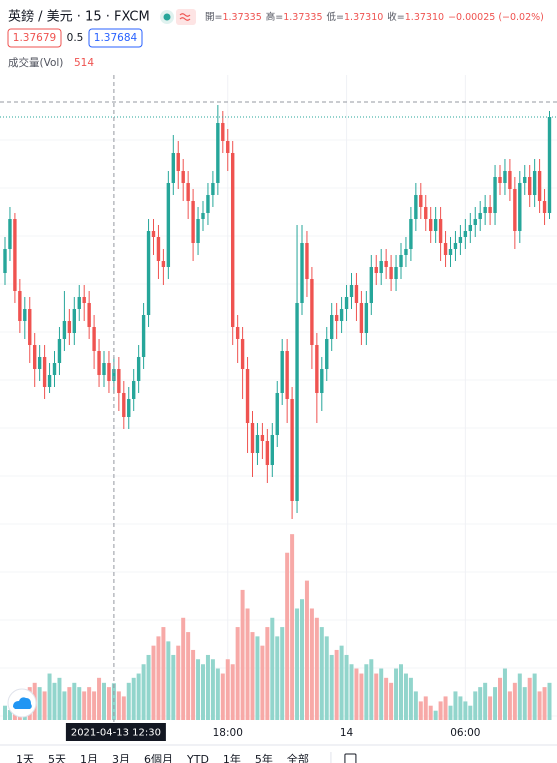 This screenshot has width=557, height=763. I want to click on ask-price: 1.37684, so click(116, 38).